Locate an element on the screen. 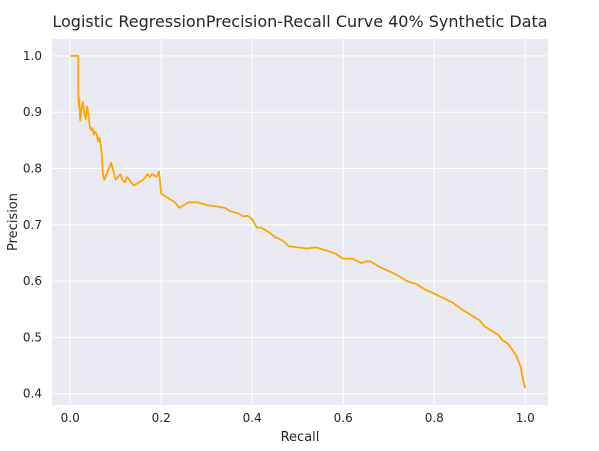 The image size is (599, 451). y-axis-label: Precision is located at coordinates (13, 222).